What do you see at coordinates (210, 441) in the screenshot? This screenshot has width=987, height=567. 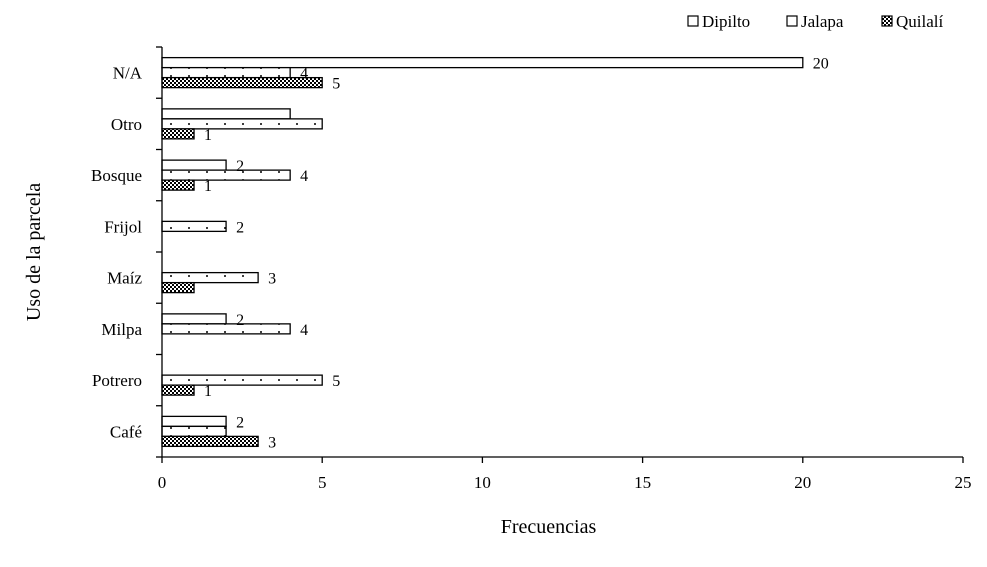 I see `bar-cafe-quilali` at bounding box center [210, 441].